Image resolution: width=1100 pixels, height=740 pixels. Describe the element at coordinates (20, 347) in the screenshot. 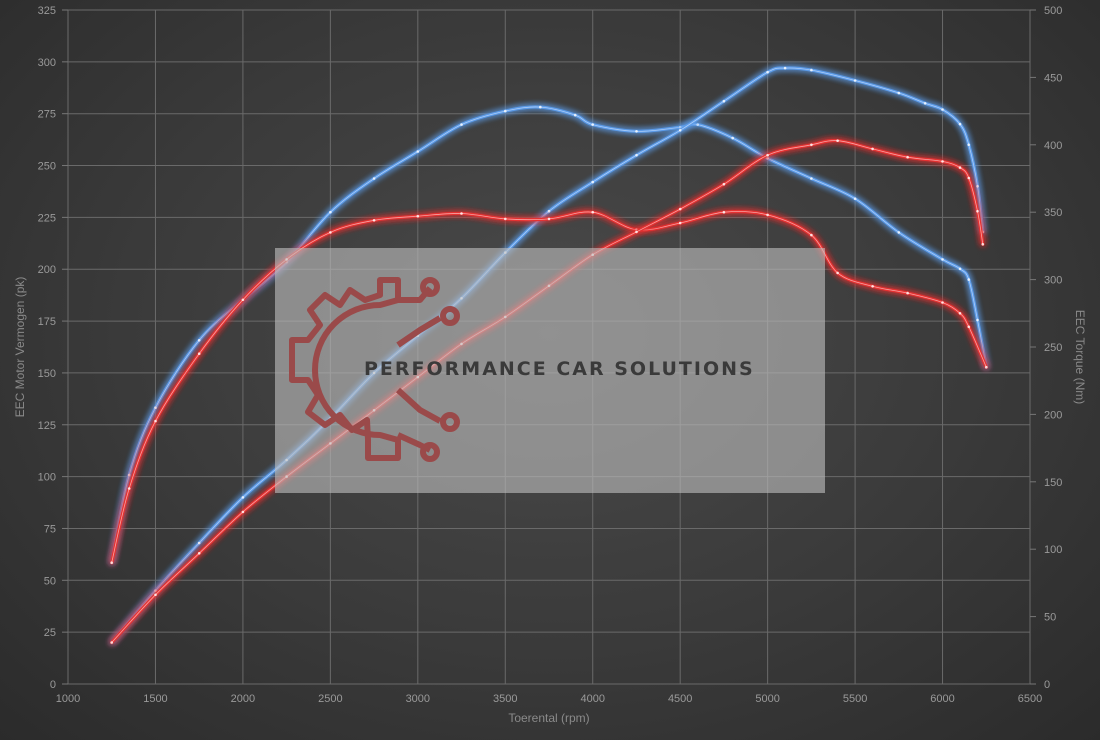

I see `y-left-axis-title: EEC Motor Vermogen (pk)` at that location.